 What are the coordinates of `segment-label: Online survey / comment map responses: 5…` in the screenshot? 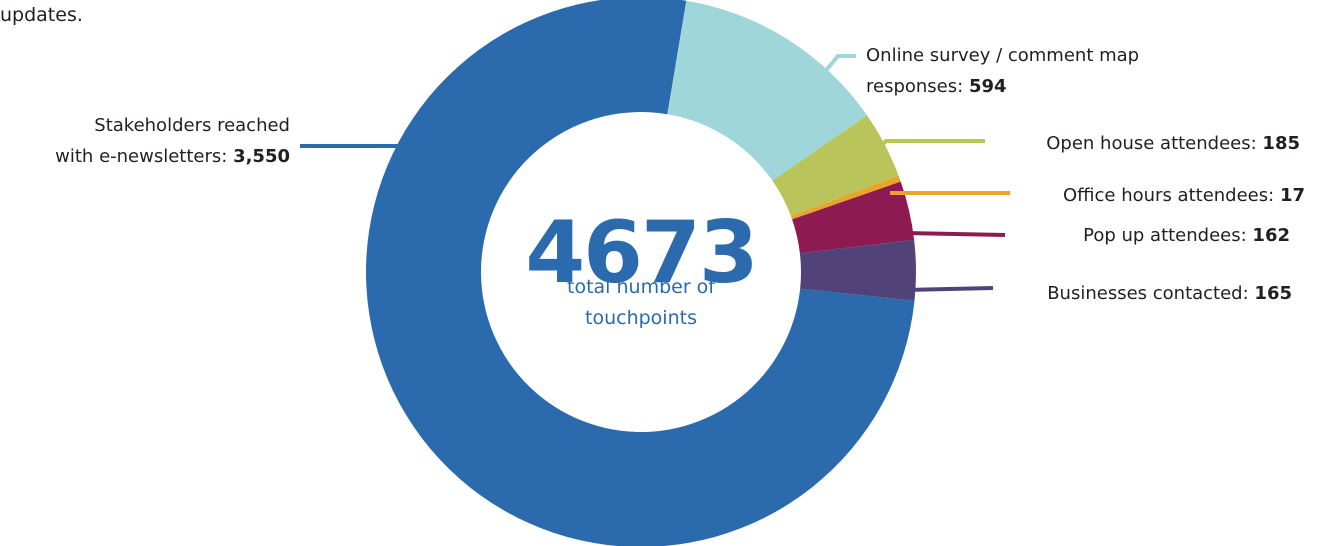 It's located at (1066, 71).